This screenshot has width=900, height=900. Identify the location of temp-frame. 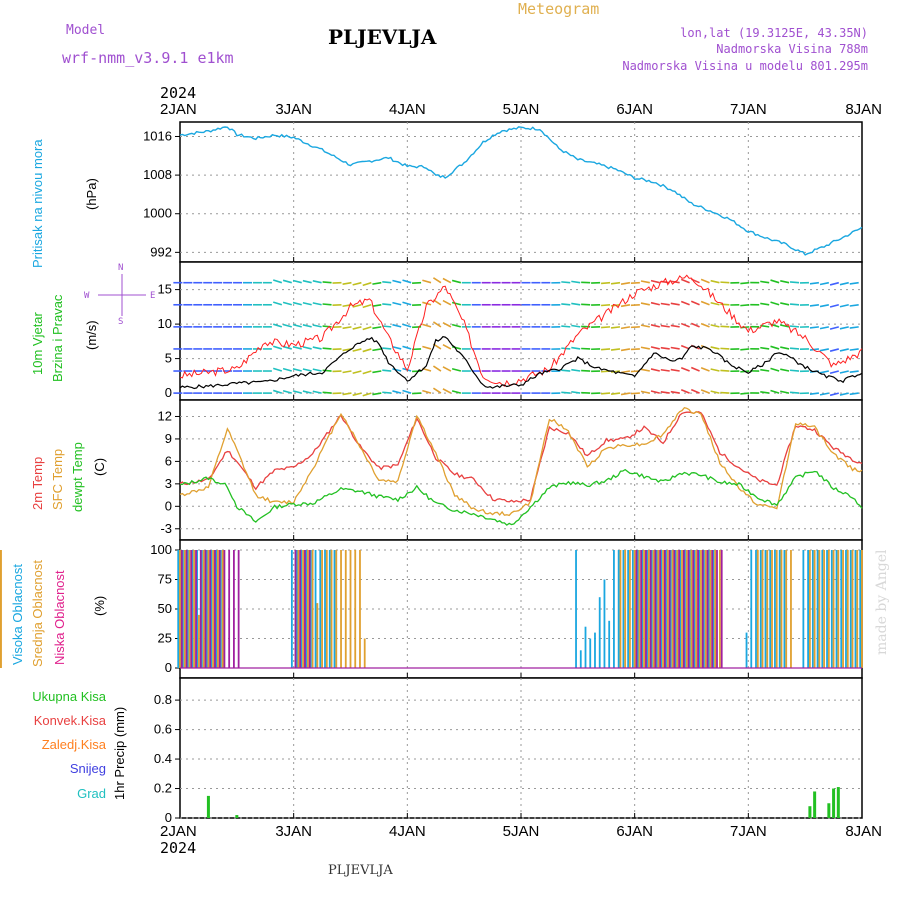
(521, 470).